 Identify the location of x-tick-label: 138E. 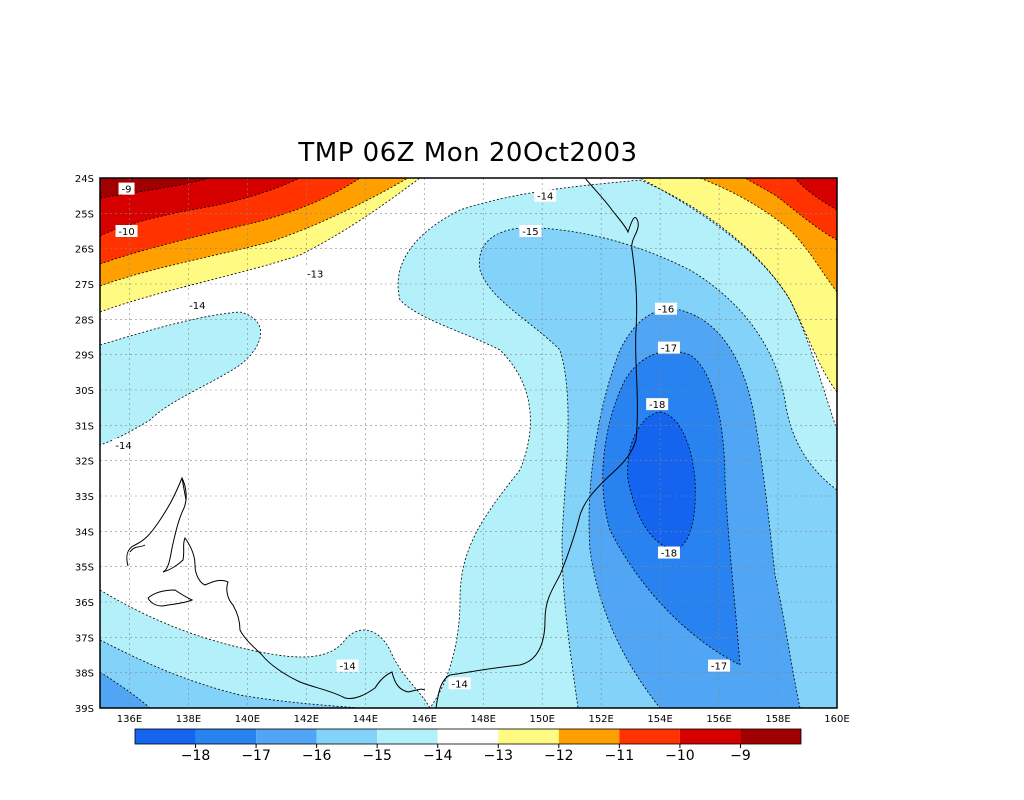
(188, 719).